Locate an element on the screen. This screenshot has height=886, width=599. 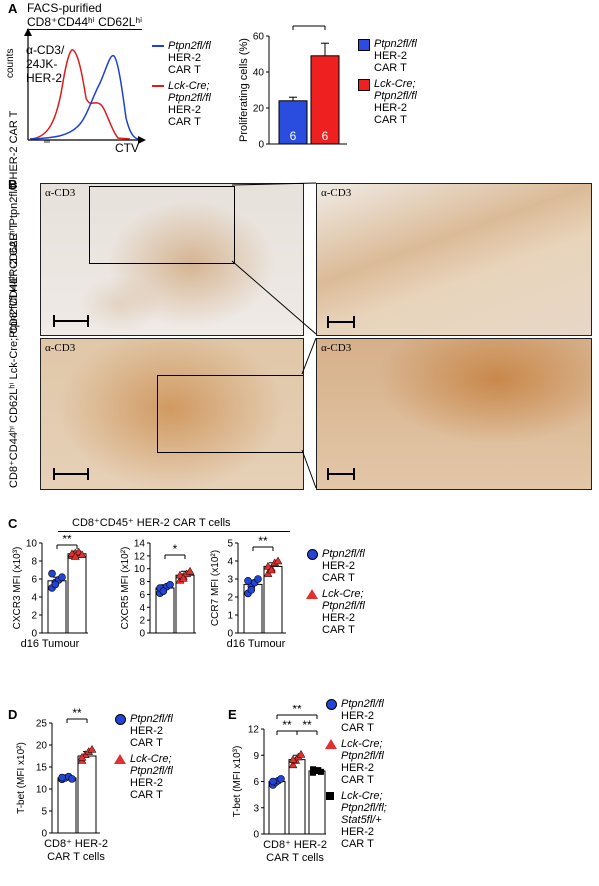
y-tick-label: 3 is located at coordinates (256, 808).